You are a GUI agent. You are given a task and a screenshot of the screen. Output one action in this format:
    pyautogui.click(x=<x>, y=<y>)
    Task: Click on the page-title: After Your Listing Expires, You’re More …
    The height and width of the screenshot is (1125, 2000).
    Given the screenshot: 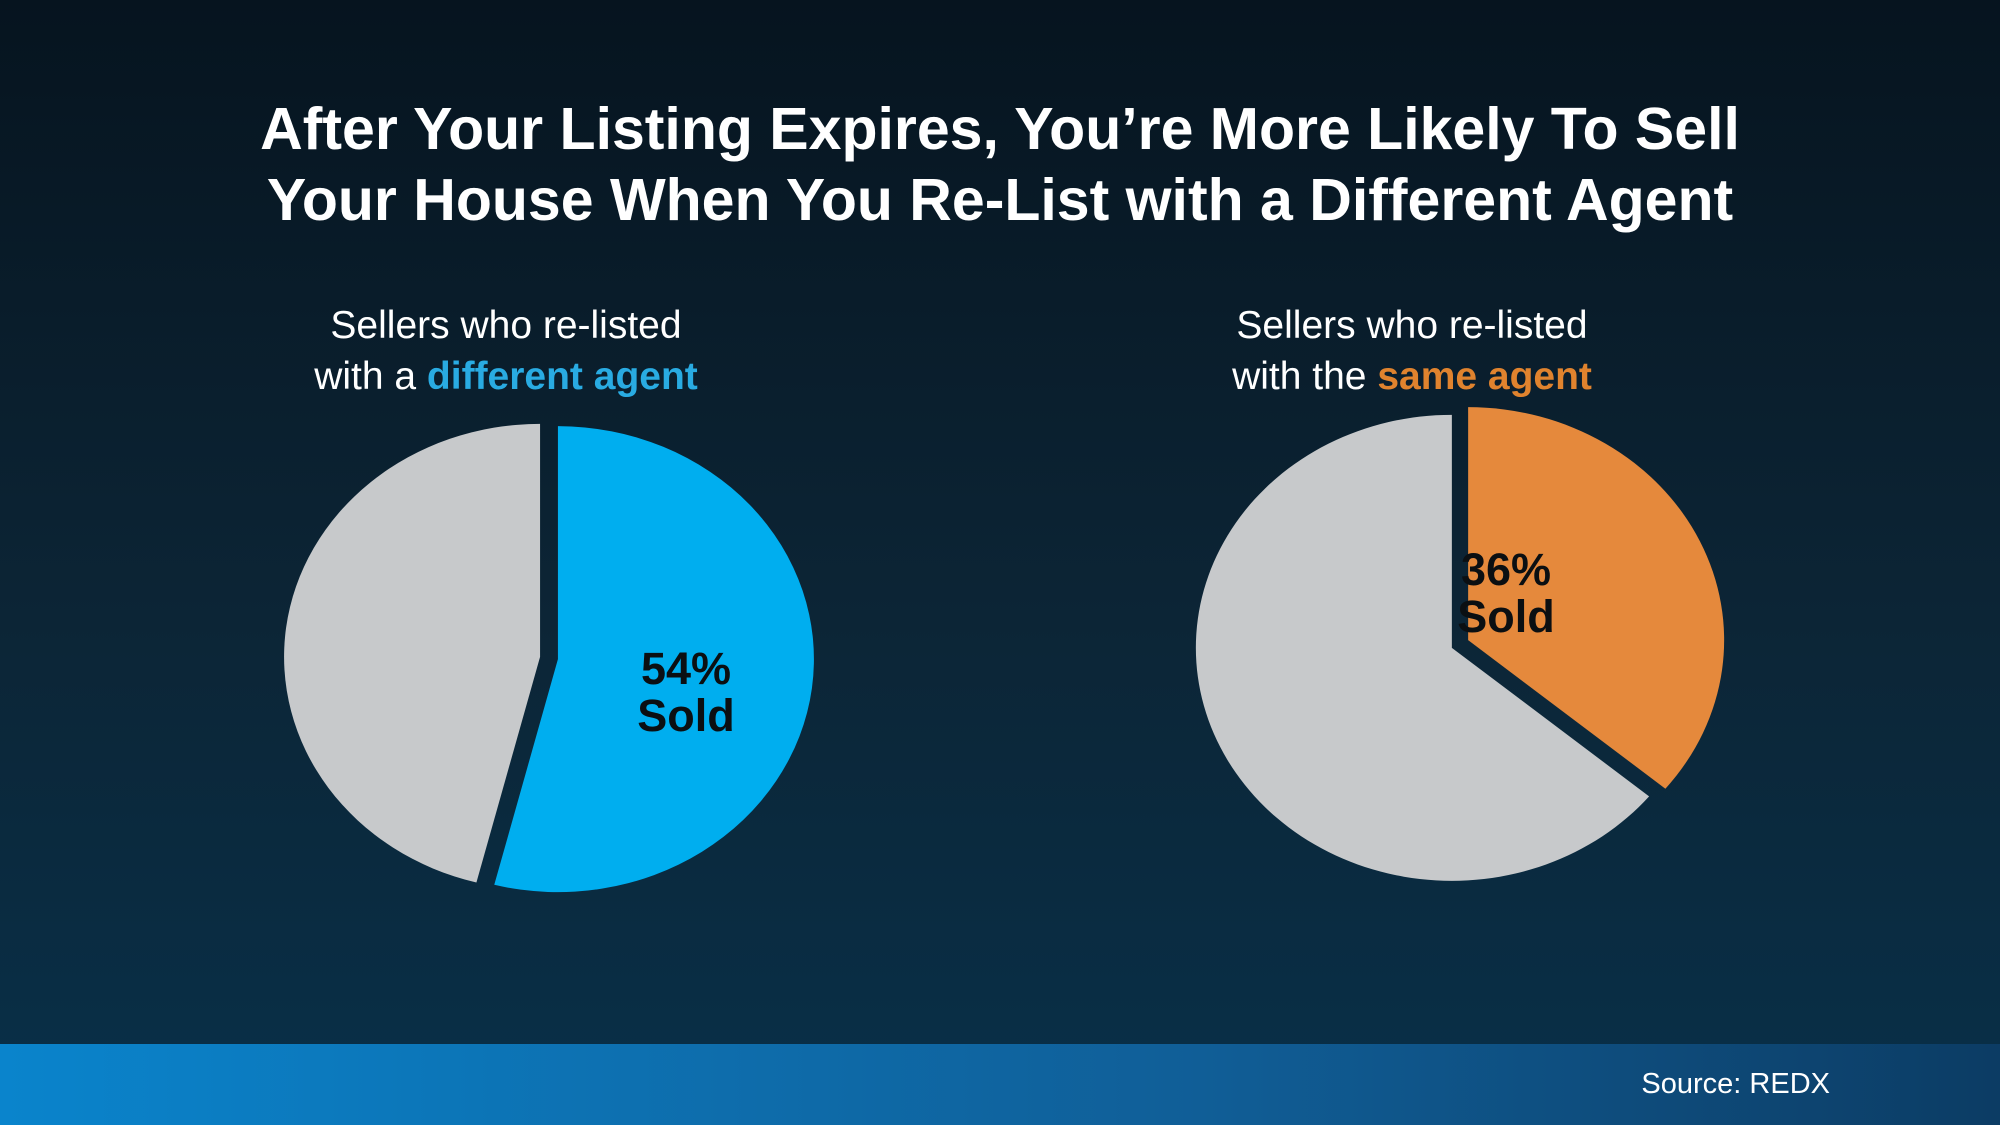 What is the action you would take?
    pyautogui.click(x=1000, y=165)
    